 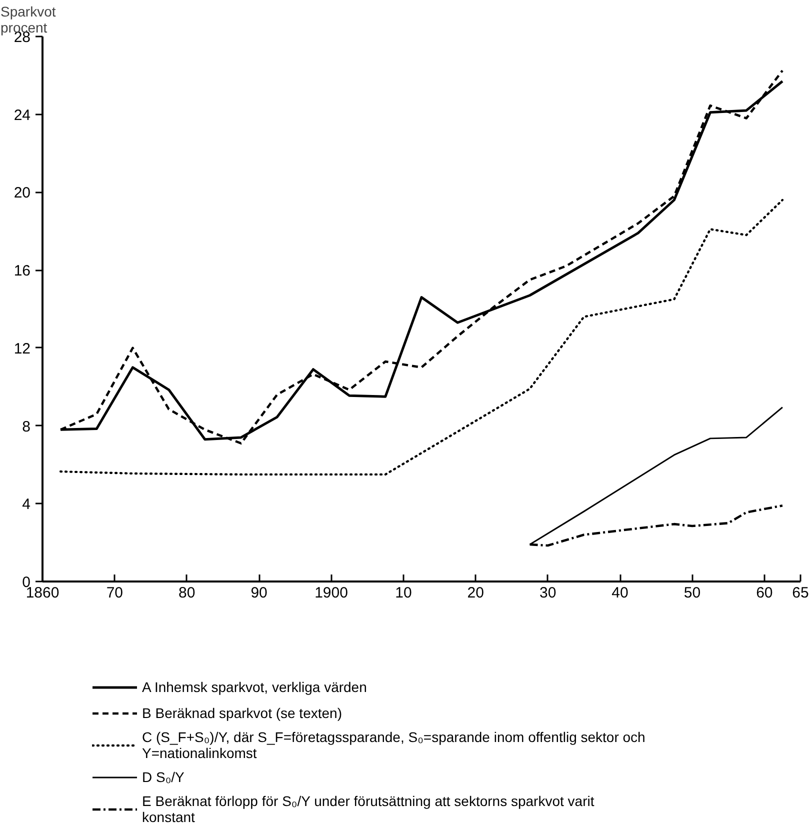 What do you see at coordinates (692, 593) in the screenshot?
I see `x-tick-label: 50` at bounding box center [692, 593].